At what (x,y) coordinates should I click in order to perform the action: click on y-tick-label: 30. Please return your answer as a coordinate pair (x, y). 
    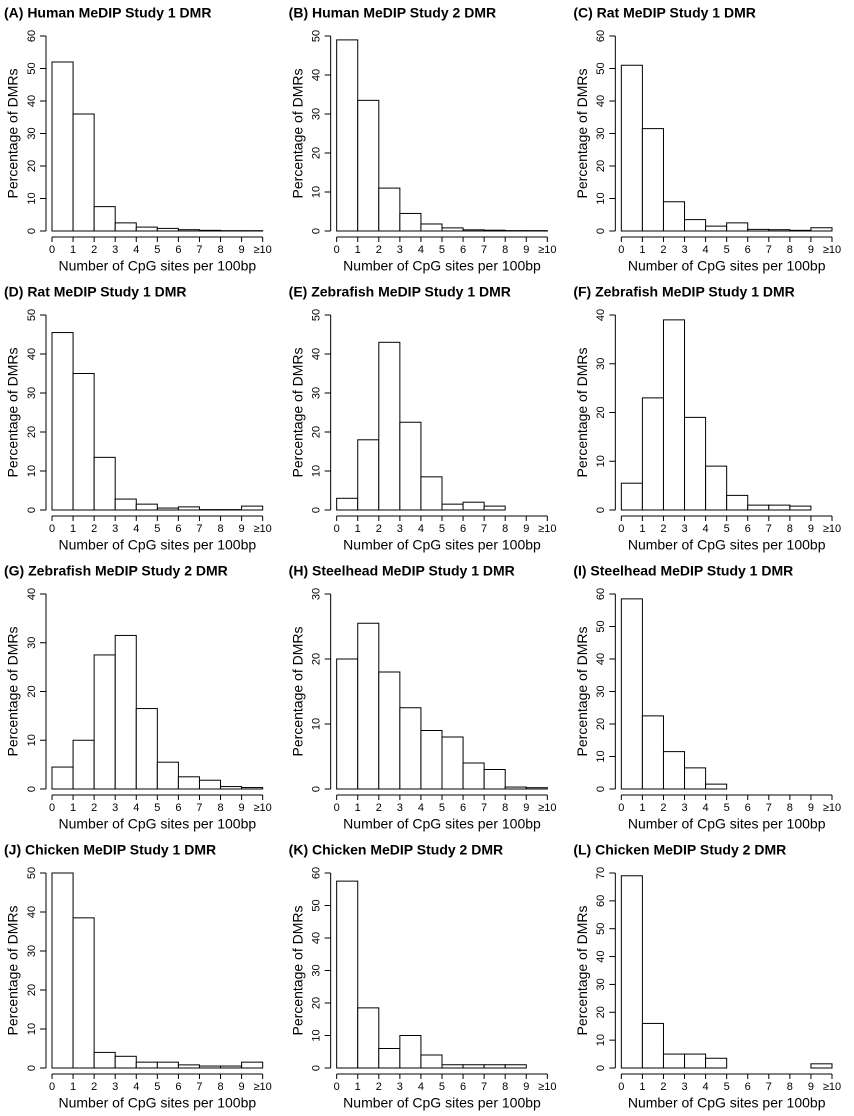
    Looking at the image, I should click on (317, 393).